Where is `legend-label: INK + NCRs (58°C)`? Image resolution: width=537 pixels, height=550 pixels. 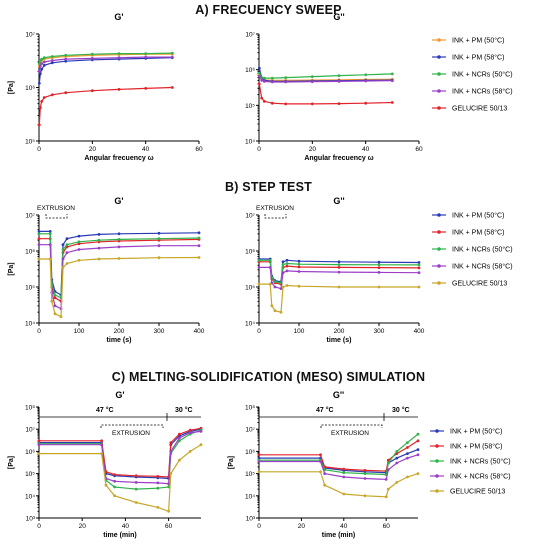
legend-label: INK + NCRs (58°C) is located at coordinates (480, 477).